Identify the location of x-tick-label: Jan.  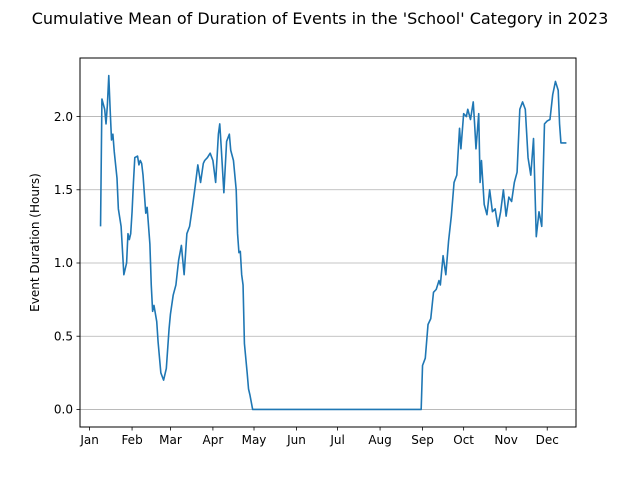
(89, 440).